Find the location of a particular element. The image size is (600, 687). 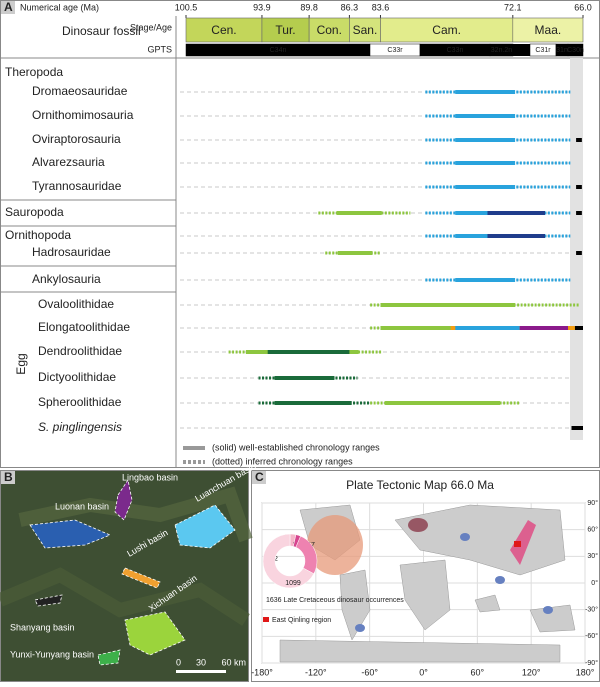

stage-label: Cam. is located at coordinates (446, 30).